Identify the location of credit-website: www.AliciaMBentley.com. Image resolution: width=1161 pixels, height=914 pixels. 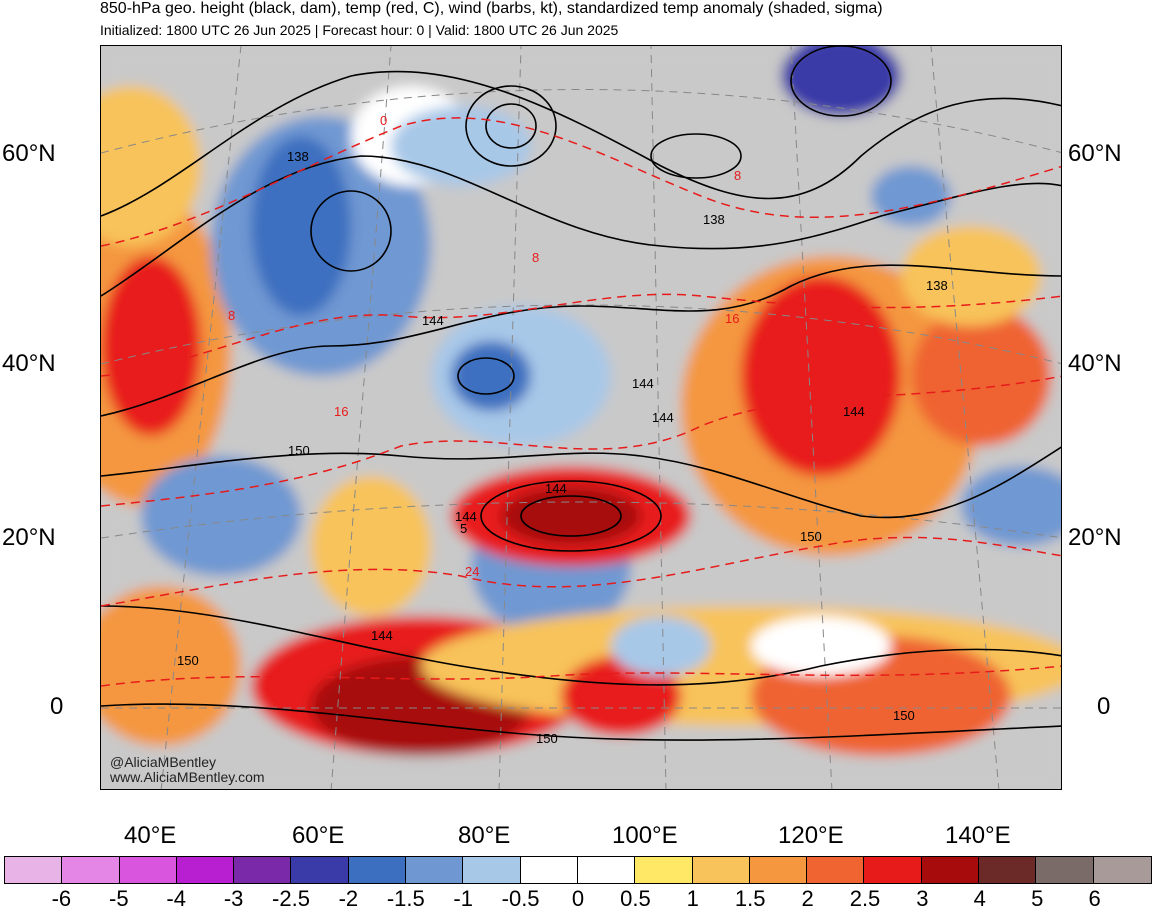
(187, 777).